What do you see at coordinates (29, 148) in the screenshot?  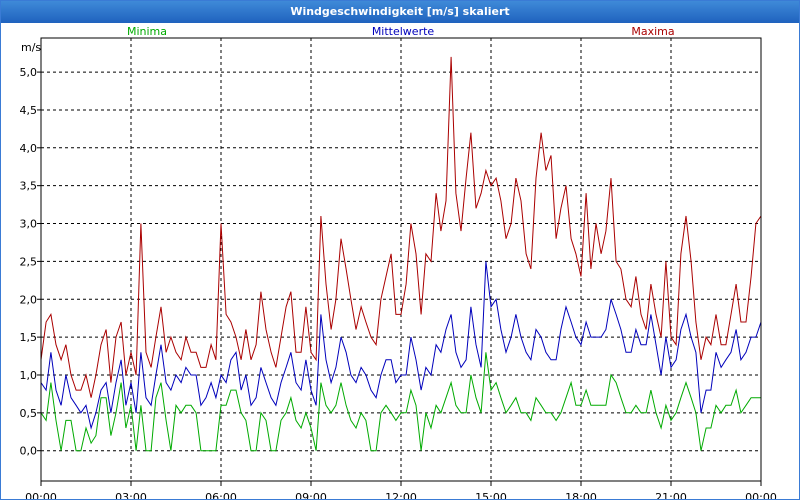 I see `y-tick-label: 4,0` at bounding box center [29, 148].